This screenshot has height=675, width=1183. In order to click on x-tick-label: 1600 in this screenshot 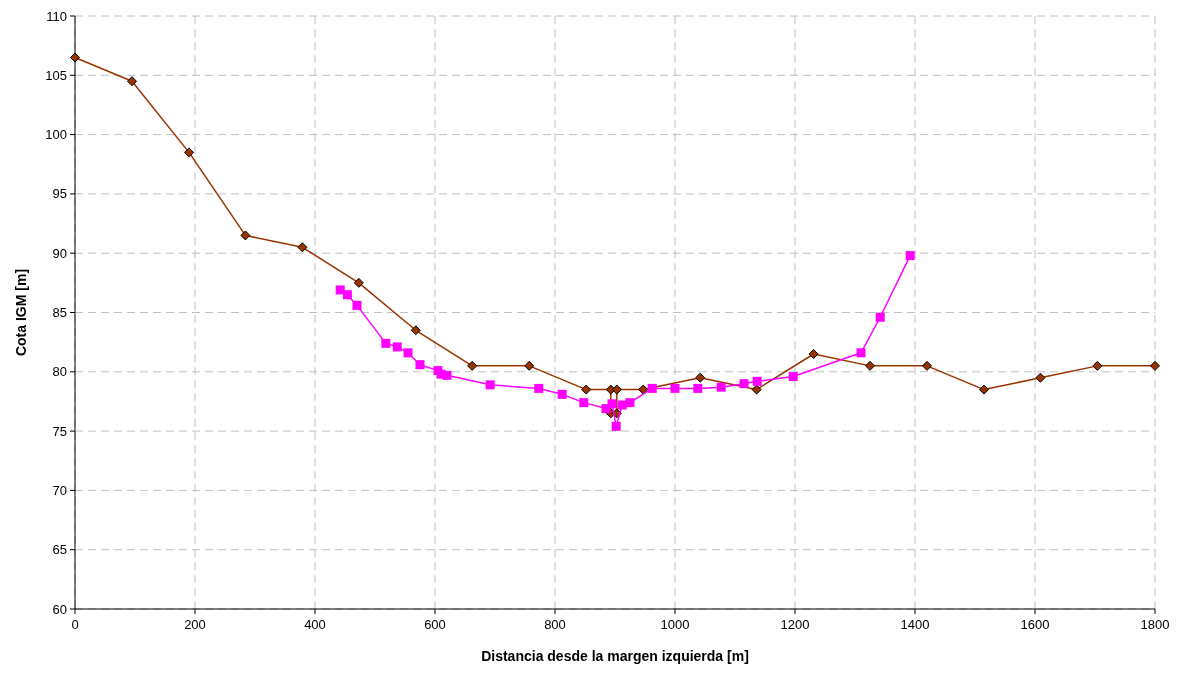, I will do `click(1035, 624)`.